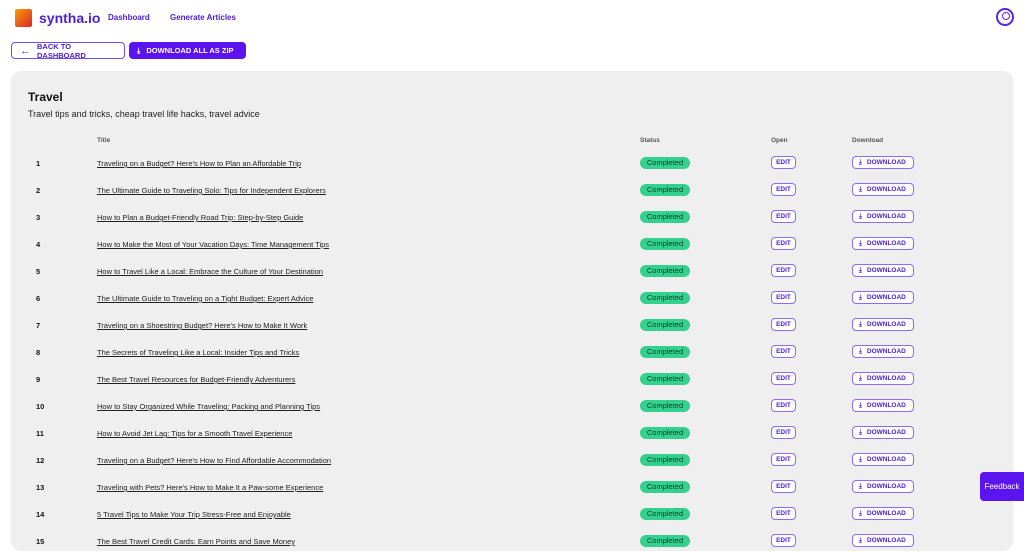  What do you see at coordinates (38, 163) in the screenshot?
I see `row-number: 1` at bounding box center [38, 163].